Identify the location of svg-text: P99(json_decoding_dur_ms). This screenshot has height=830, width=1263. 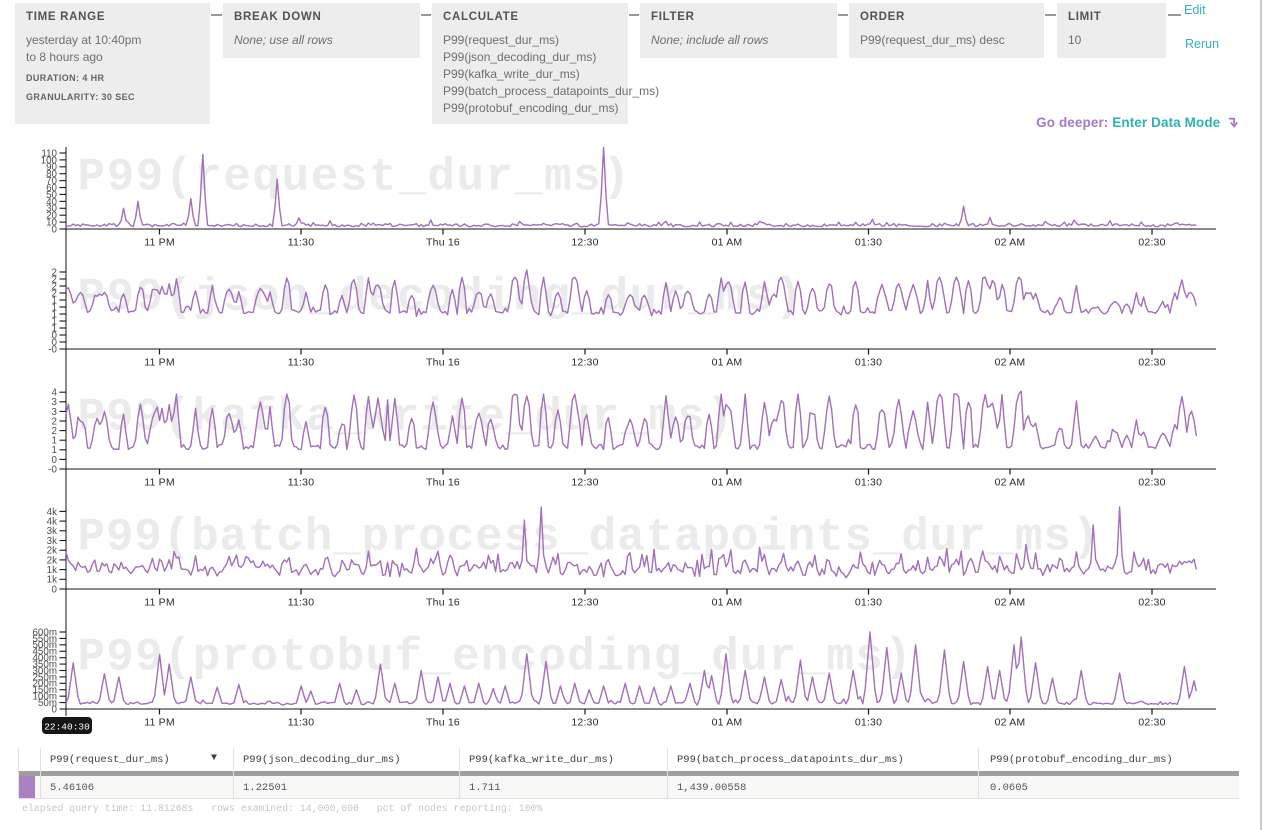
(441, 298).